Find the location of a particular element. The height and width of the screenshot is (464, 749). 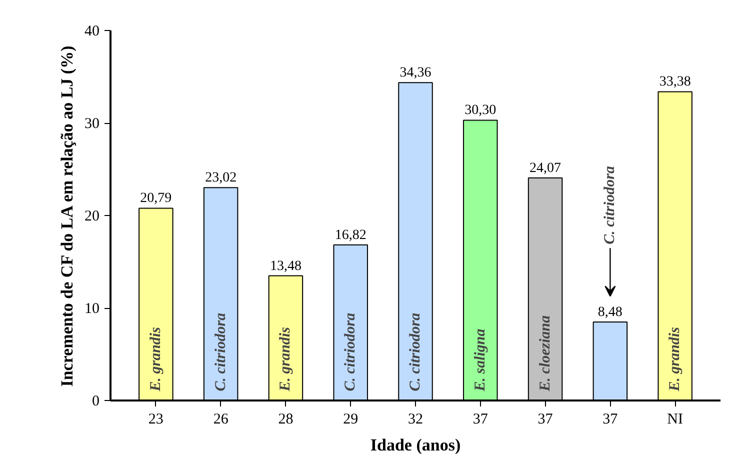

data-label: 16,82 is located at coordinates (350, 235).